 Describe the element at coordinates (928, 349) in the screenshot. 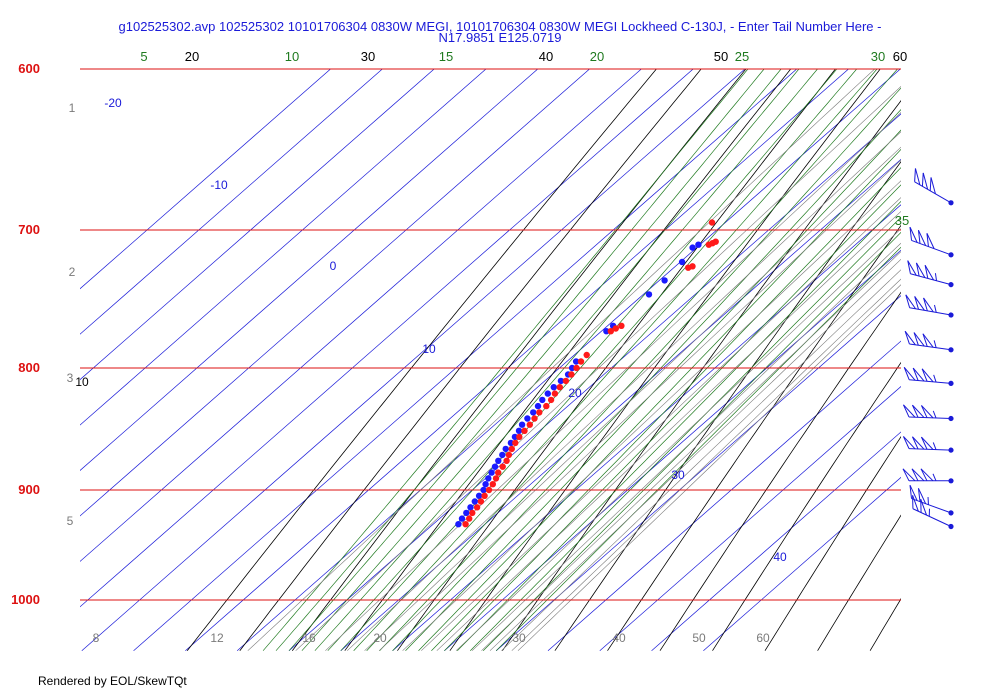

I see `wind-barbs` at that location.